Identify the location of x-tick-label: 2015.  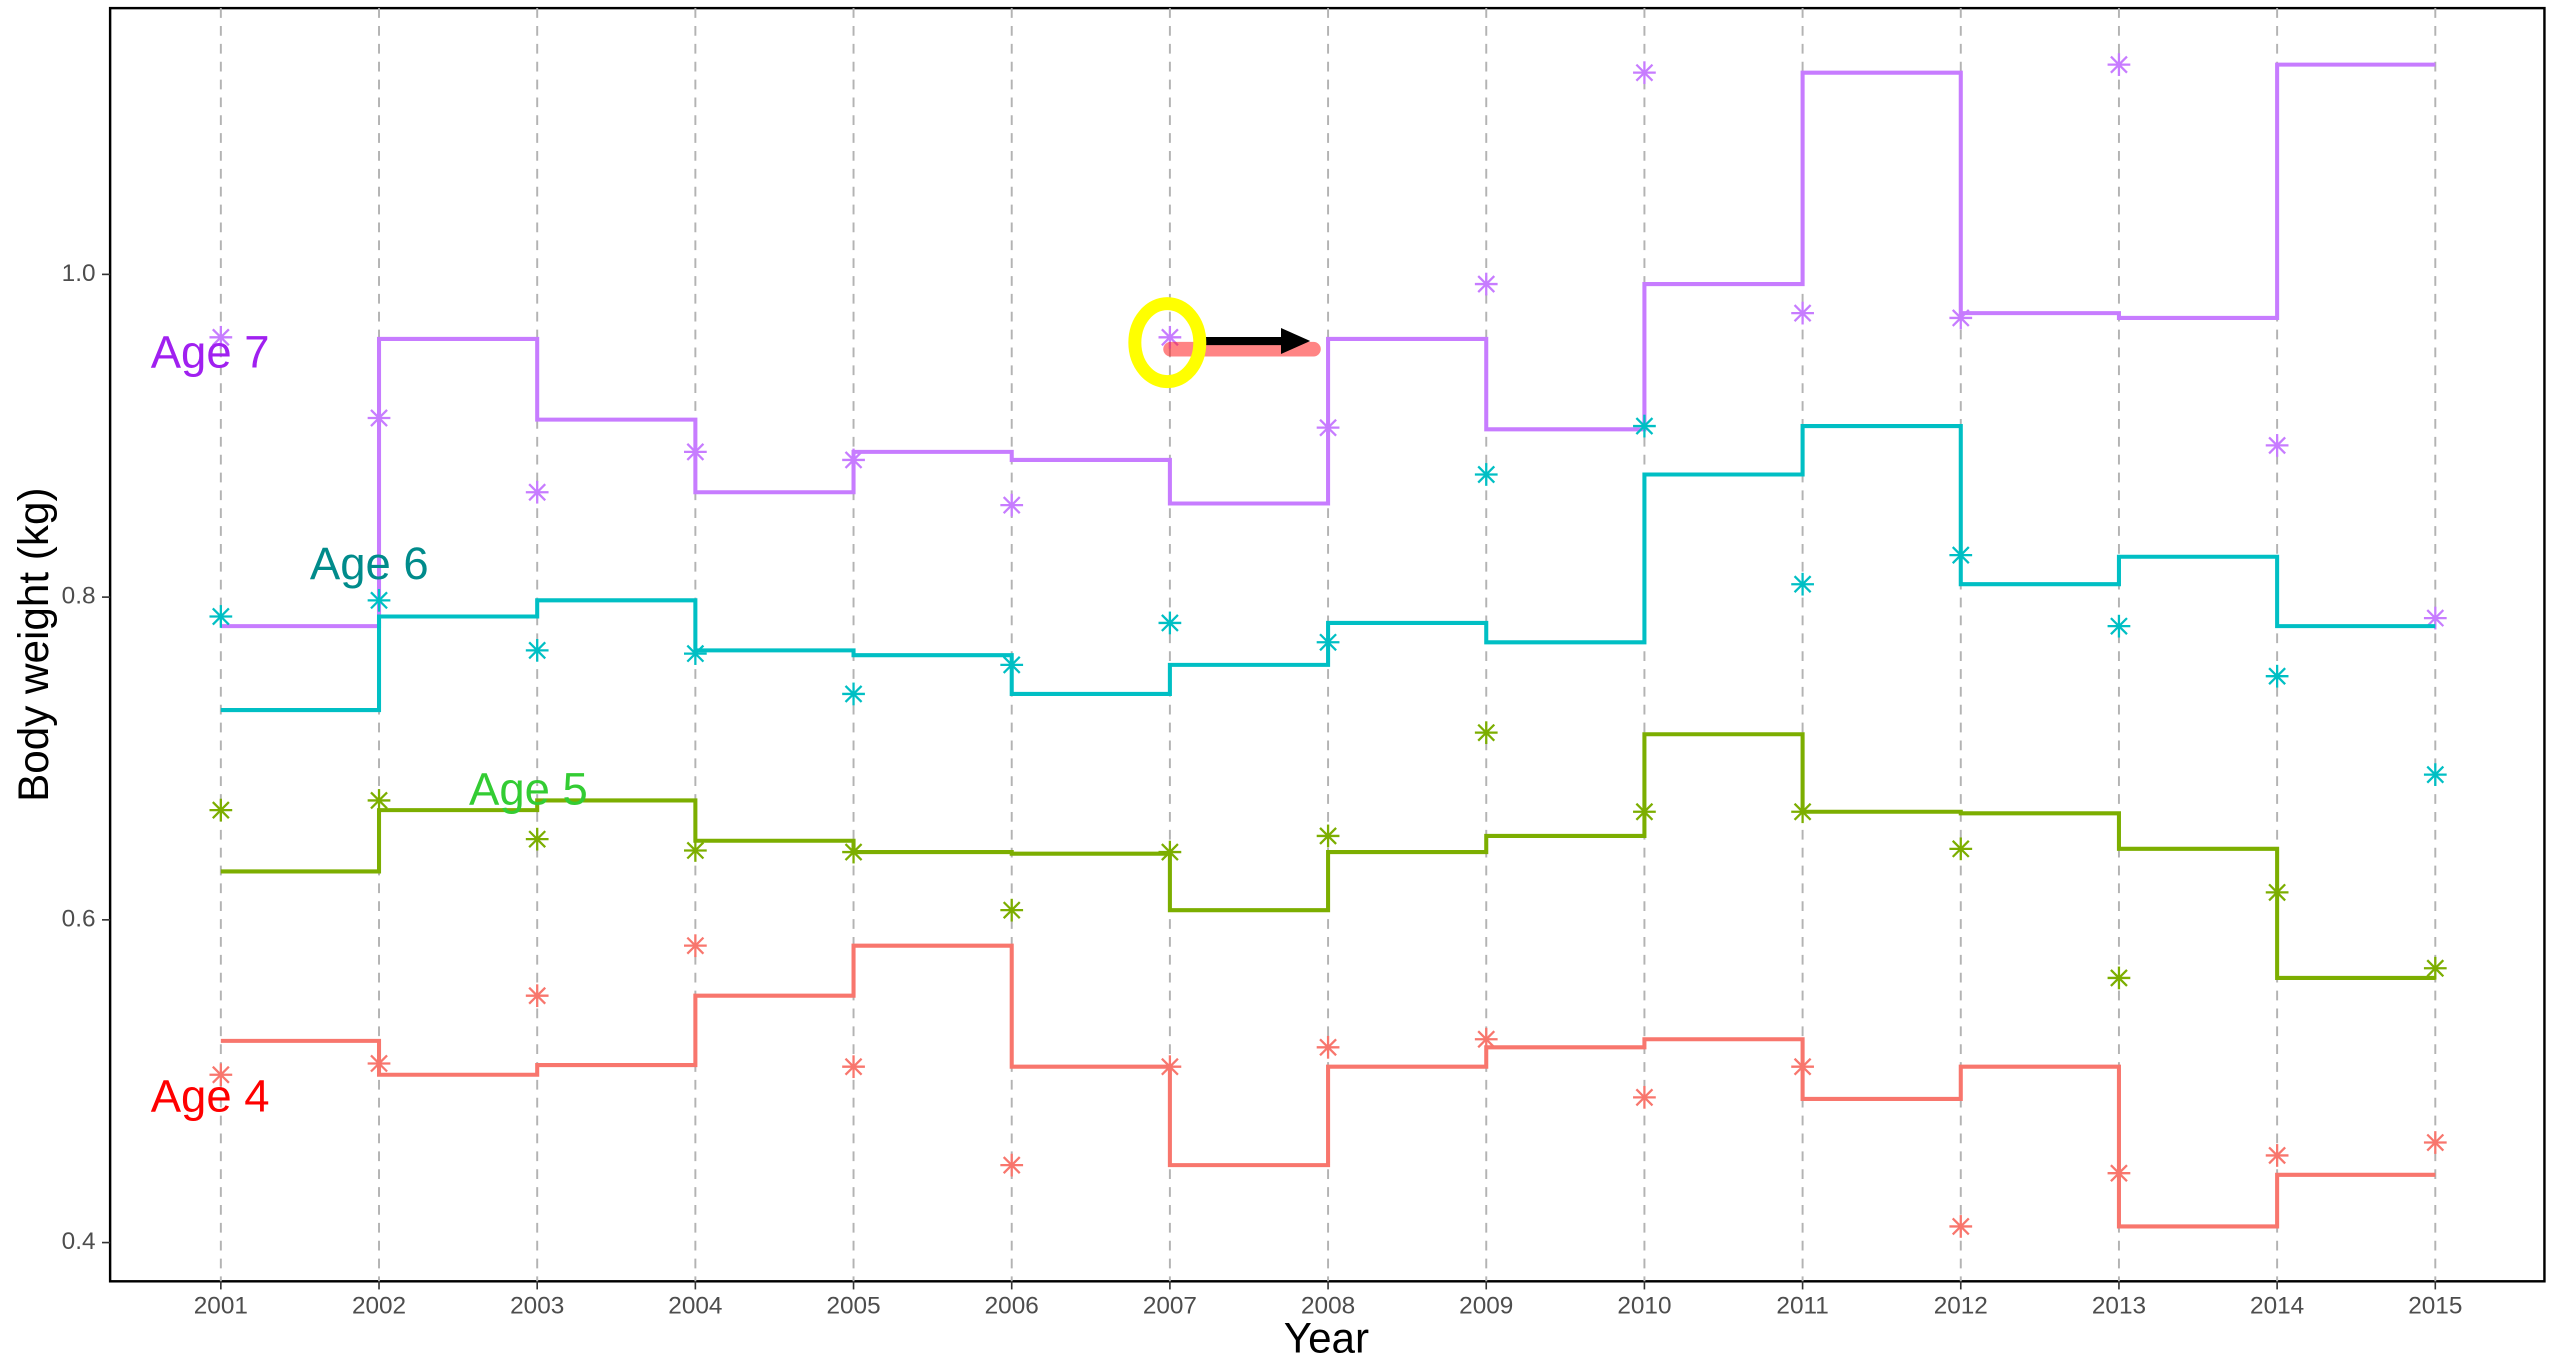
(2435, 1306).